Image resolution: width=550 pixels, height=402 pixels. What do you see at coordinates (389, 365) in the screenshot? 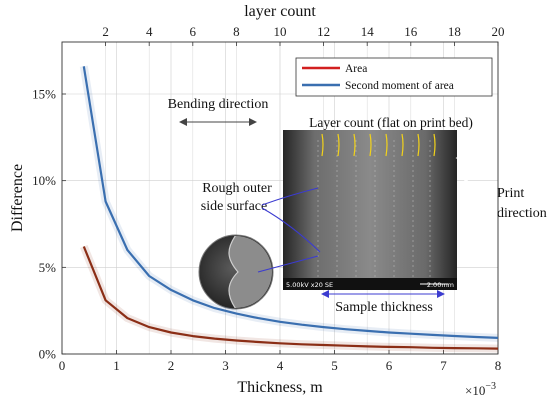
I see `x-tick-label: 6` at bounding box center [389, 365].